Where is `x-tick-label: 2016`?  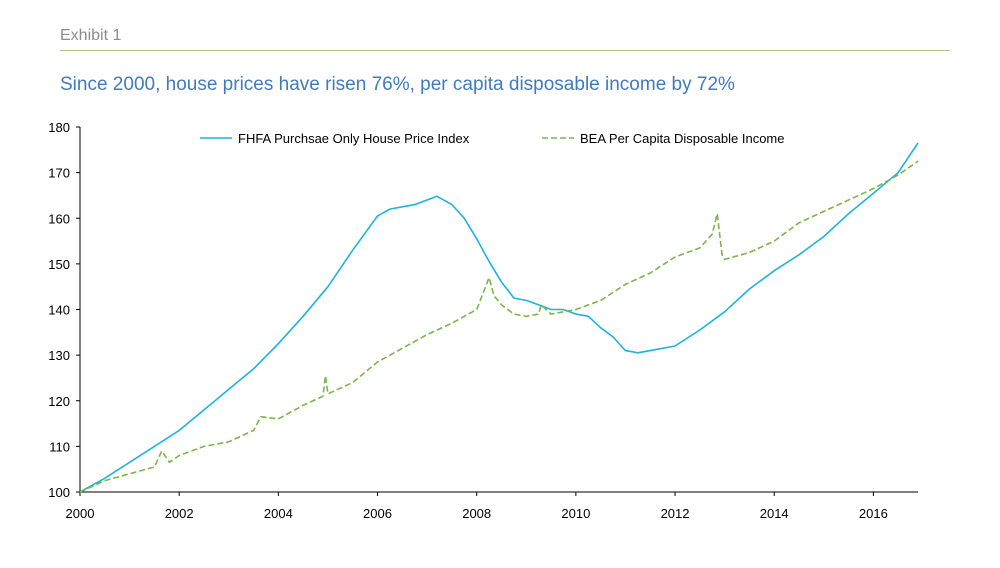 x-tick-label: 2016 is located at coordinates (873, 513).